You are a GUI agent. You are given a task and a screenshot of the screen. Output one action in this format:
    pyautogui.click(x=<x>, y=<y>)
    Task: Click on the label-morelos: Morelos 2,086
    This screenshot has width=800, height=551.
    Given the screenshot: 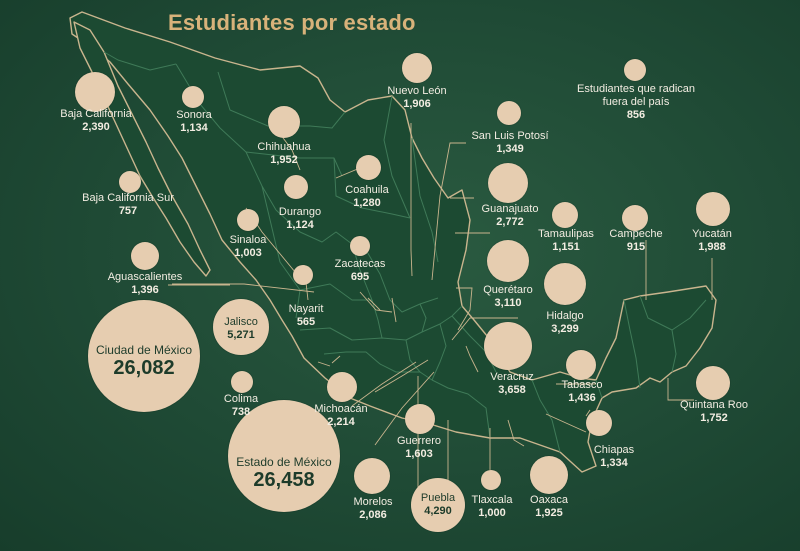 What is the action you would take?
    pyautogui.click(x=372, y=509)
    